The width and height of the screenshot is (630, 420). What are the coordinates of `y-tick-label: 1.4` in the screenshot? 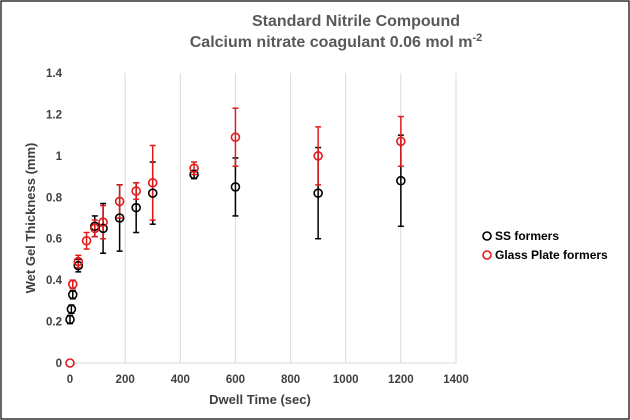 It's located at (54, 74).